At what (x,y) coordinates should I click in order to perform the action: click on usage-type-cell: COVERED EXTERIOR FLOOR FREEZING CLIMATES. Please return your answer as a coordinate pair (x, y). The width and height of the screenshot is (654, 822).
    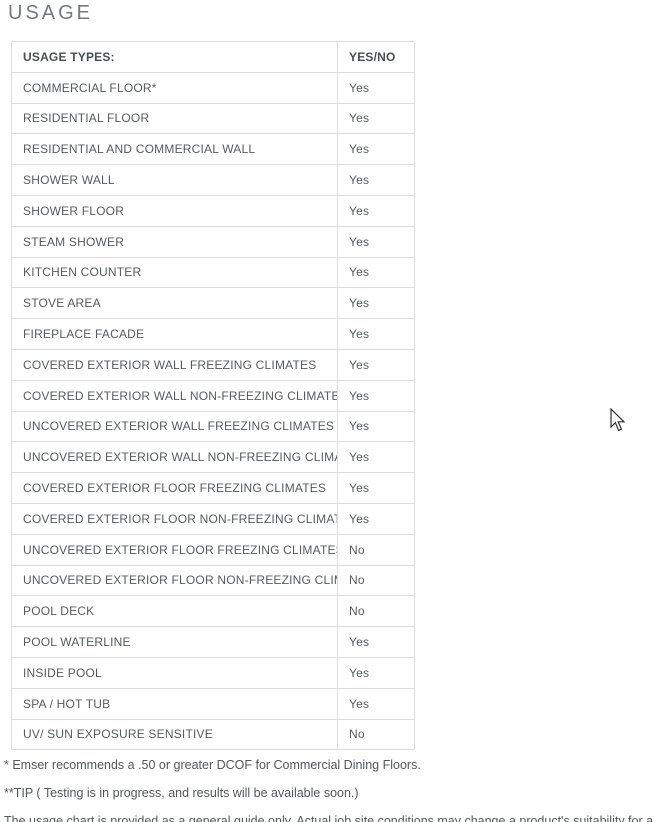
    Looking at the image, I should click on (174, 488).